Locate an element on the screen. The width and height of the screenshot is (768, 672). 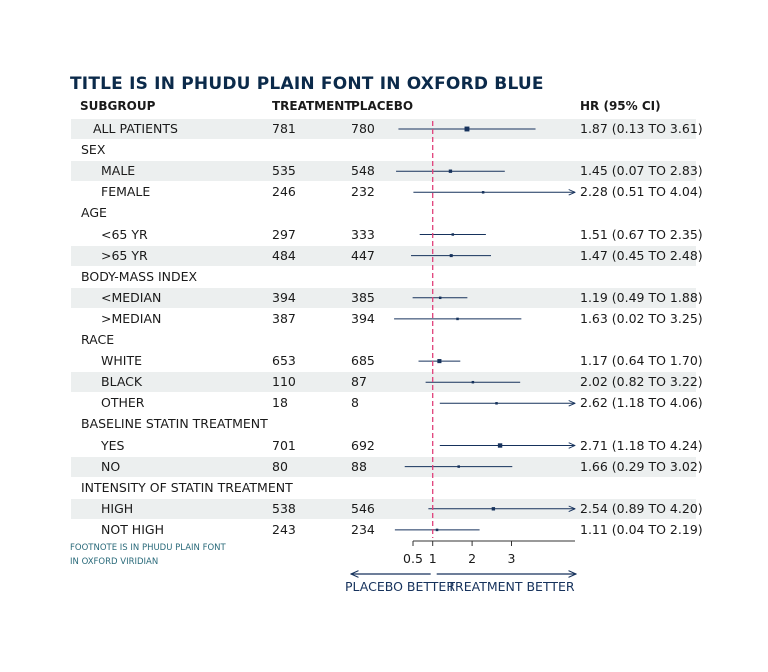
treatment-count: 701 is located at coordinates (284, 445).